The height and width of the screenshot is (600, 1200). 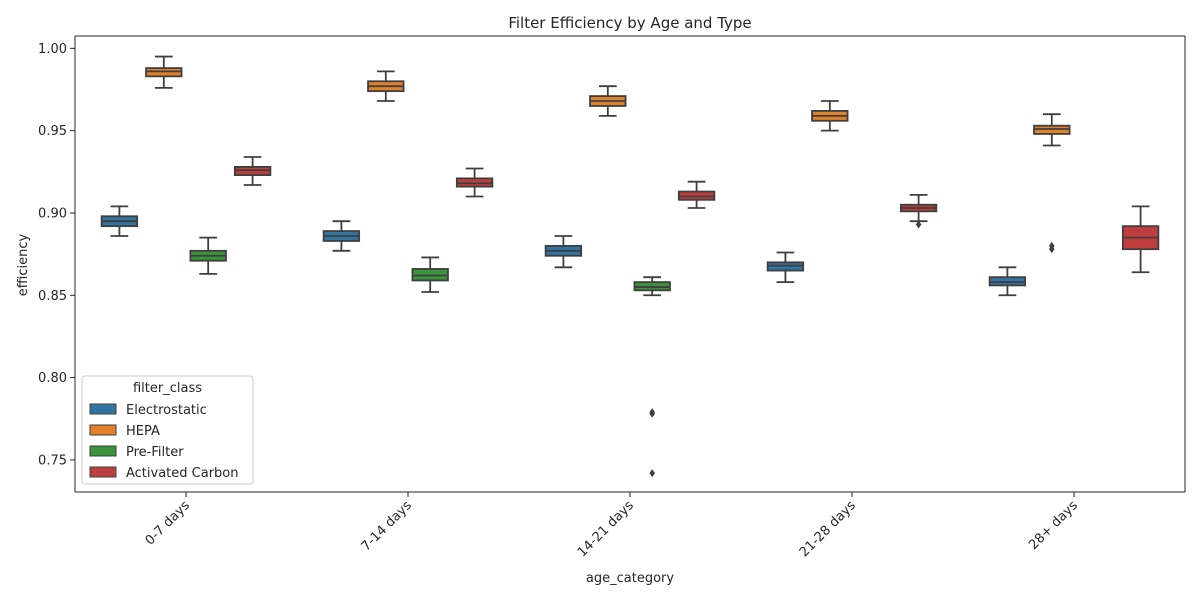 I want to click on y-axis: 0.75 0.80 0.85 0.90 0.95 1.00, so click(x=57, y=264).